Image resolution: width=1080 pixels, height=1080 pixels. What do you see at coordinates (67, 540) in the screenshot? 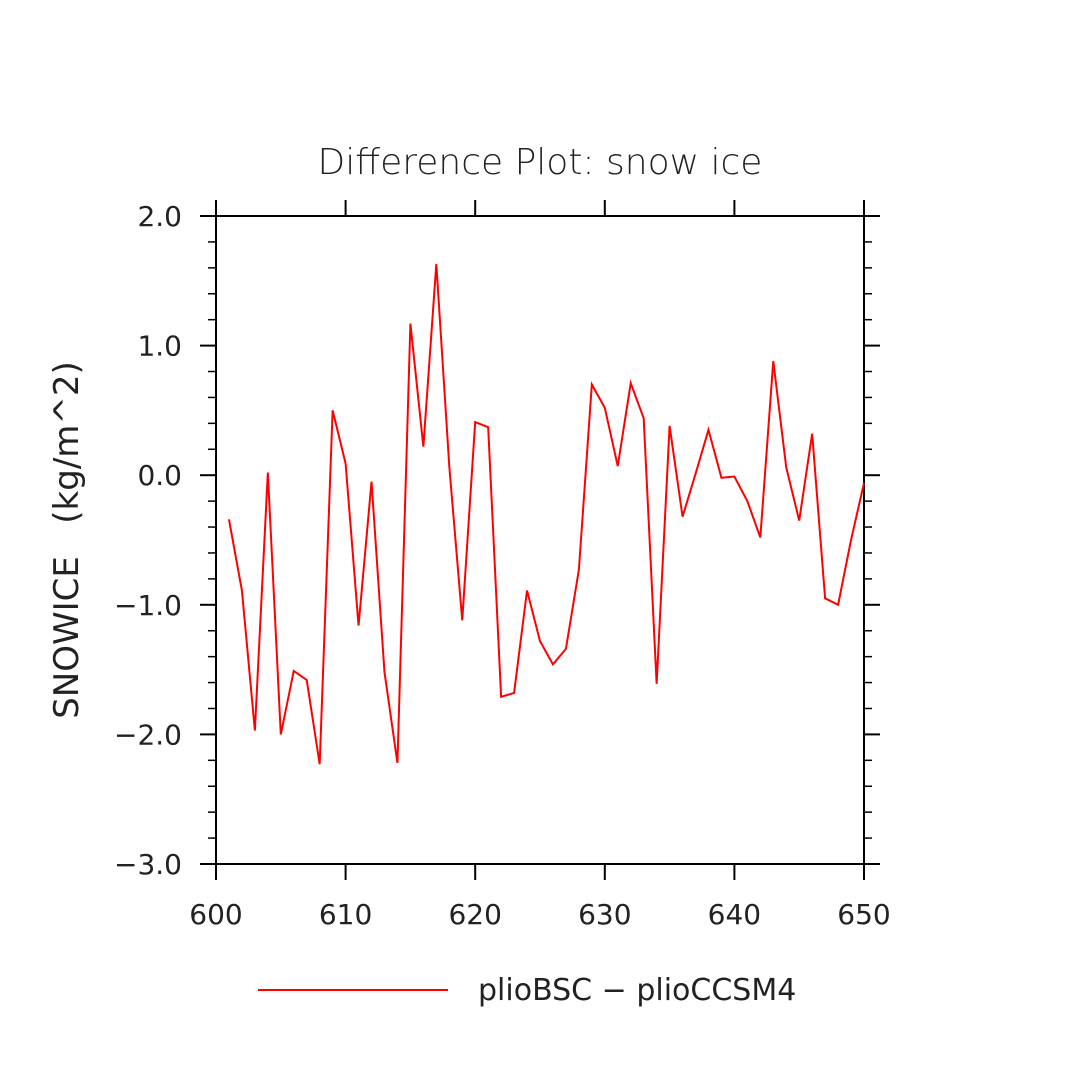
I see `y-axis-label: SNOWICE (kg/m^2)` at bounding box center [67, 540].